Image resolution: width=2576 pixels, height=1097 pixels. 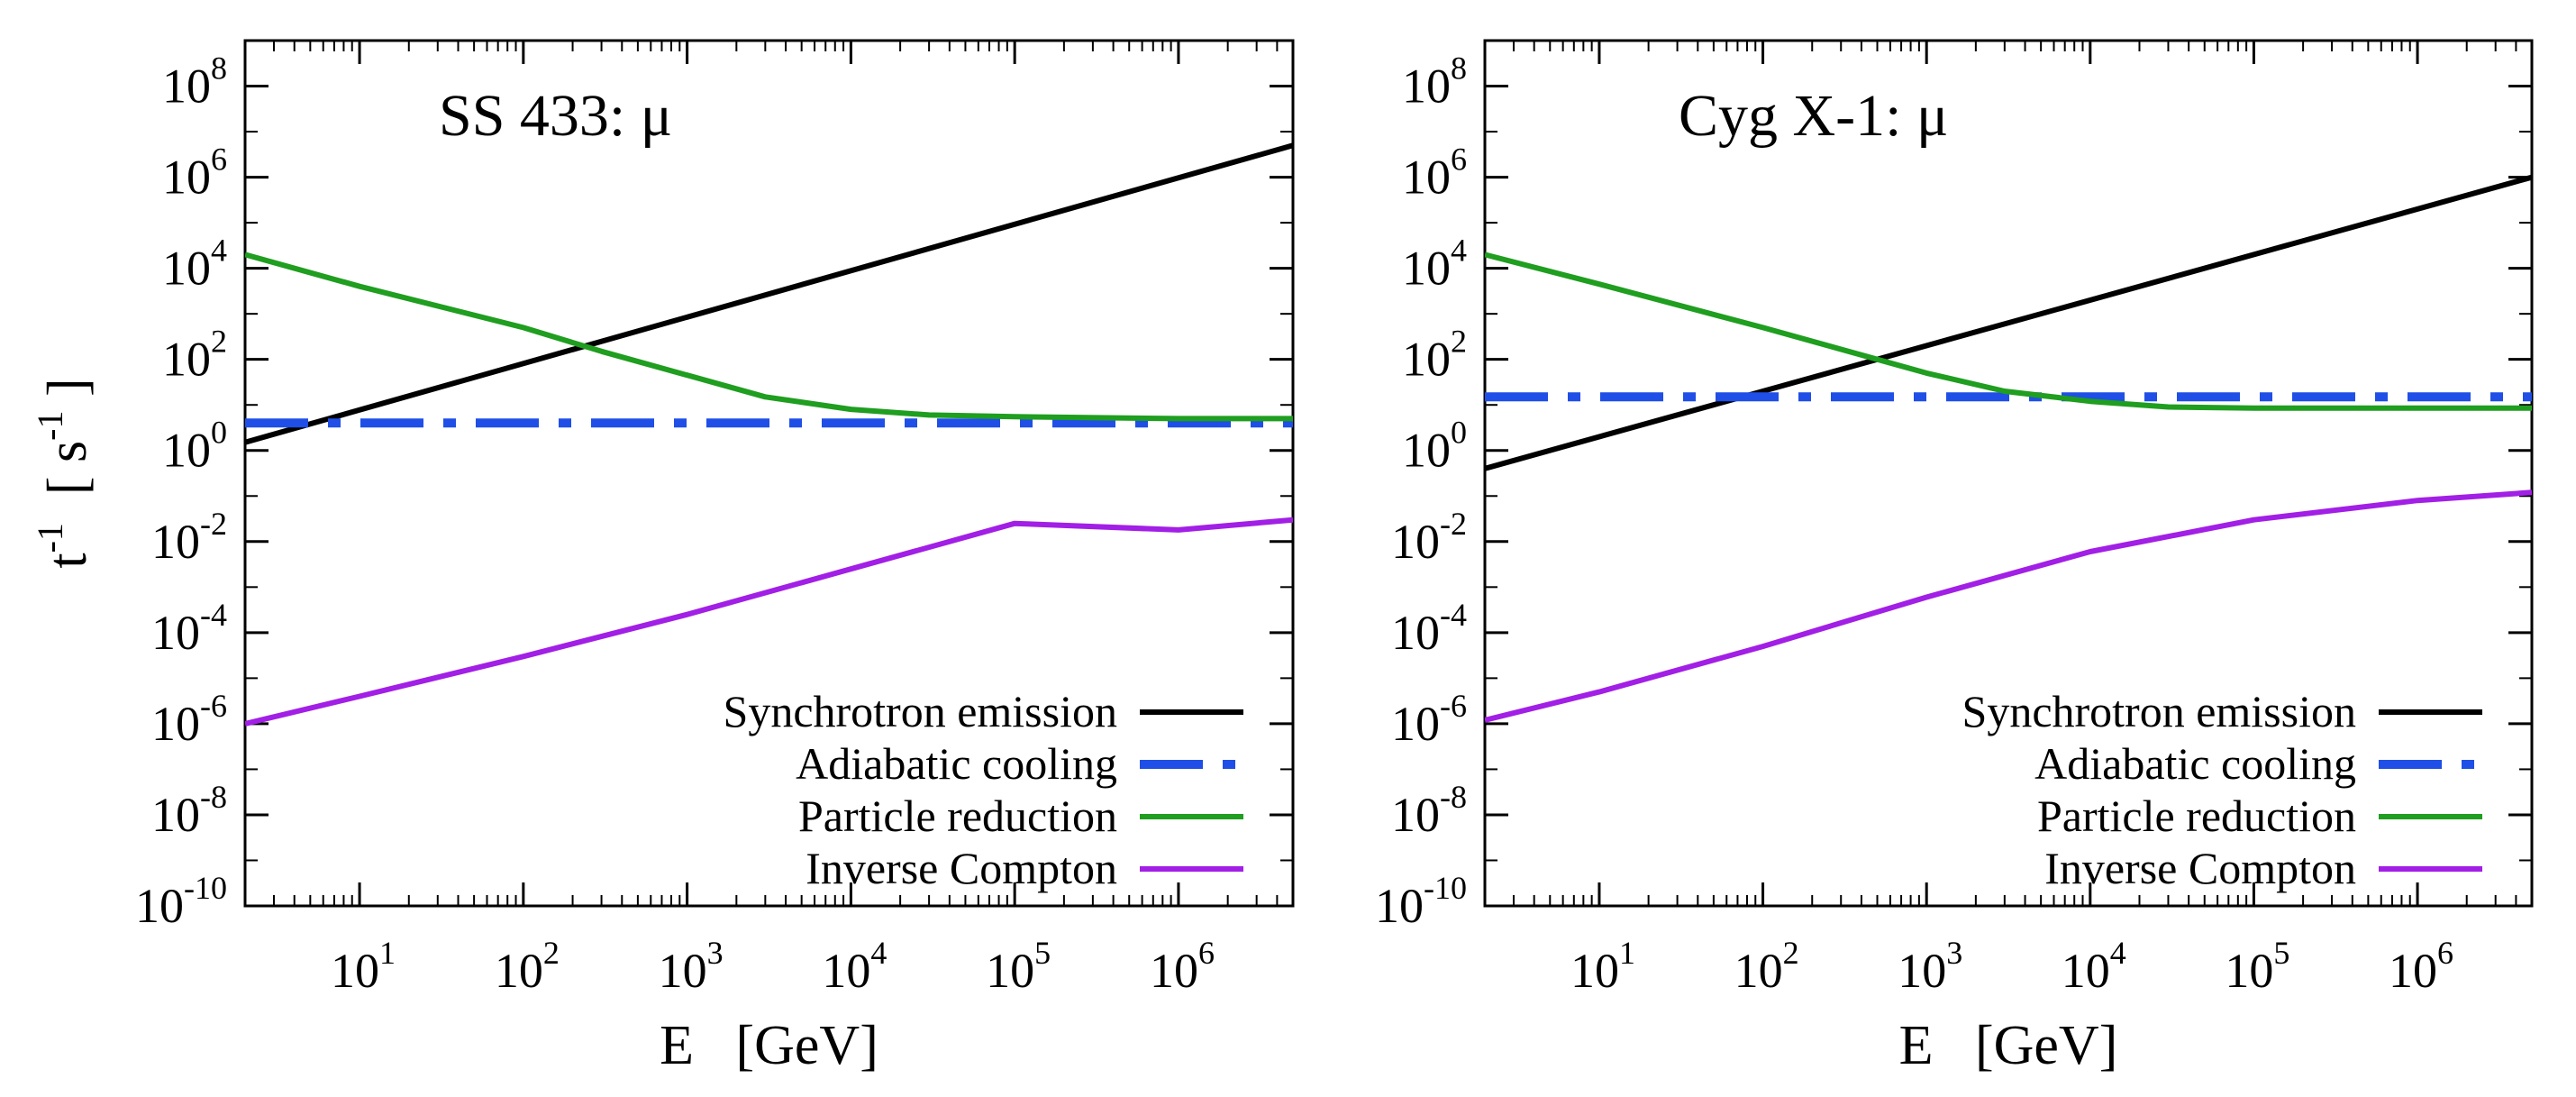 I want to click on panel-title: SS 433: μ, so click(x=555, y=116).